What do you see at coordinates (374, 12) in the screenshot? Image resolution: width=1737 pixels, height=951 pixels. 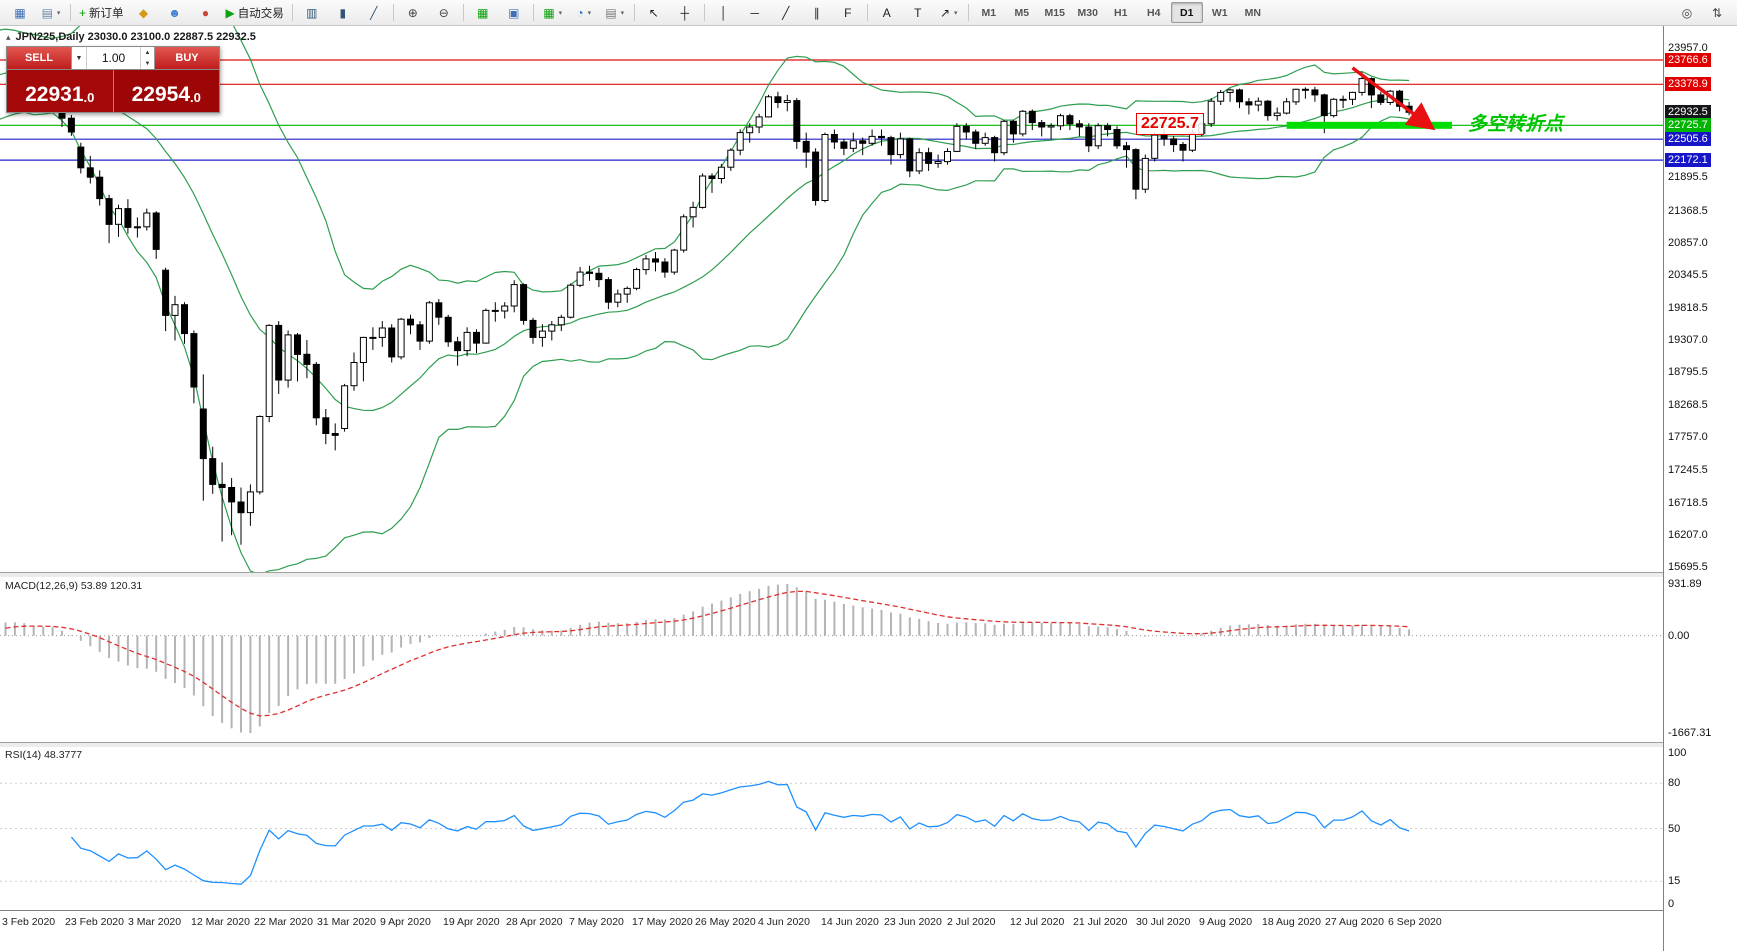 I see `line-chart-mode-button: ╱` at bounding box center [374, 12].